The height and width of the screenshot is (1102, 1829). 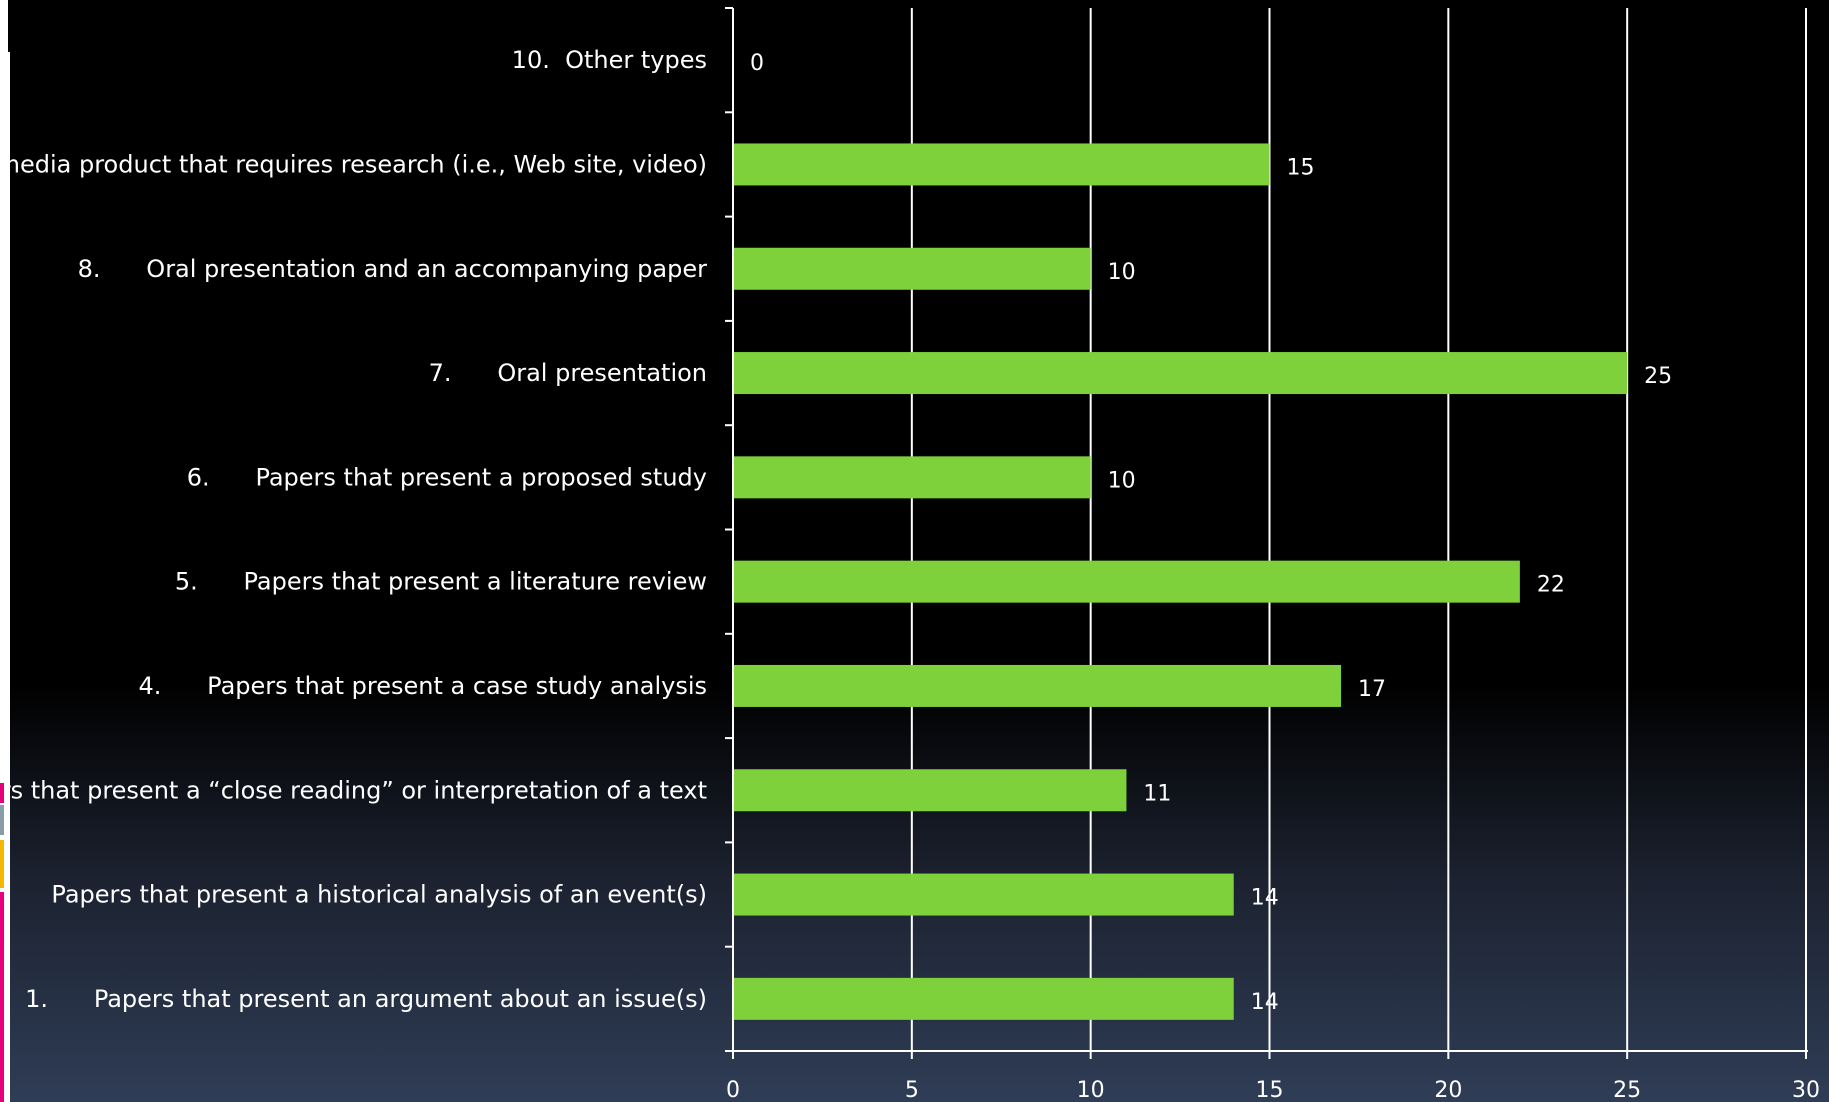 What do you see at coordinates (1270, 1090) in the screenshot?
I see `x-tick-label: 15` at bounding box center [1270, 1090].